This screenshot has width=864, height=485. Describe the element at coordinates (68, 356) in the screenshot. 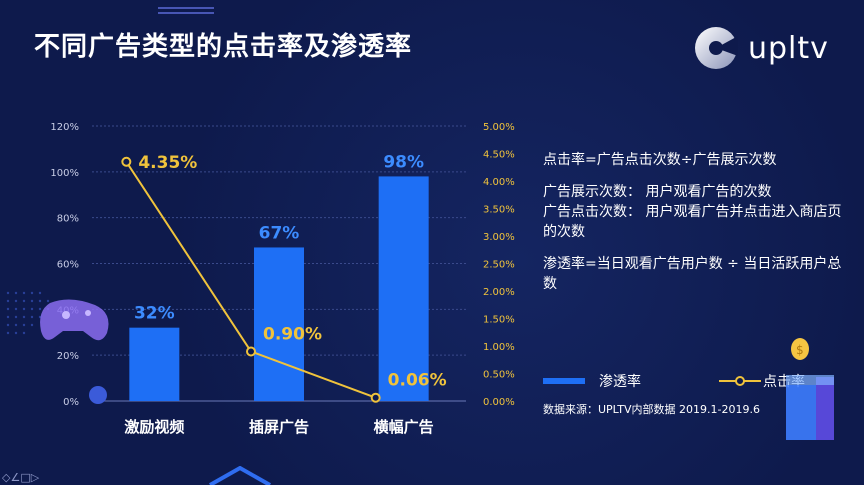

I see `y-left-tick-label: 20%` at that location.